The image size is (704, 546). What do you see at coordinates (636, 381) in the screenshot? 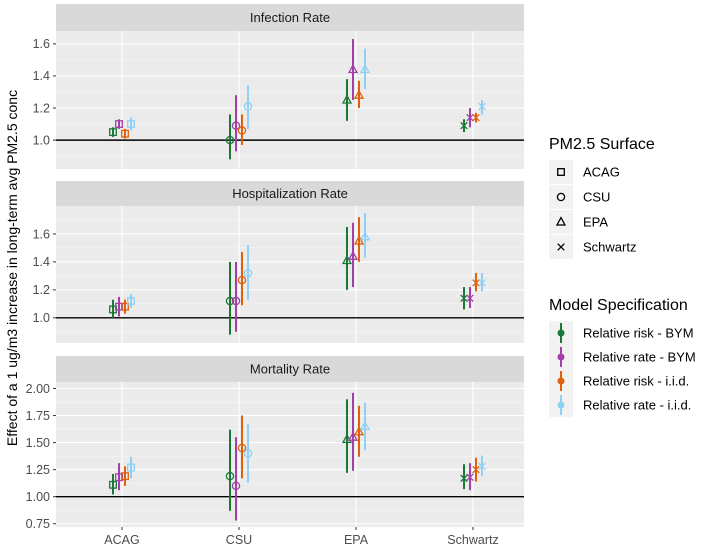
I see `legend-label: Relative risk - i.i.d.` at bounding box center [636, 381].